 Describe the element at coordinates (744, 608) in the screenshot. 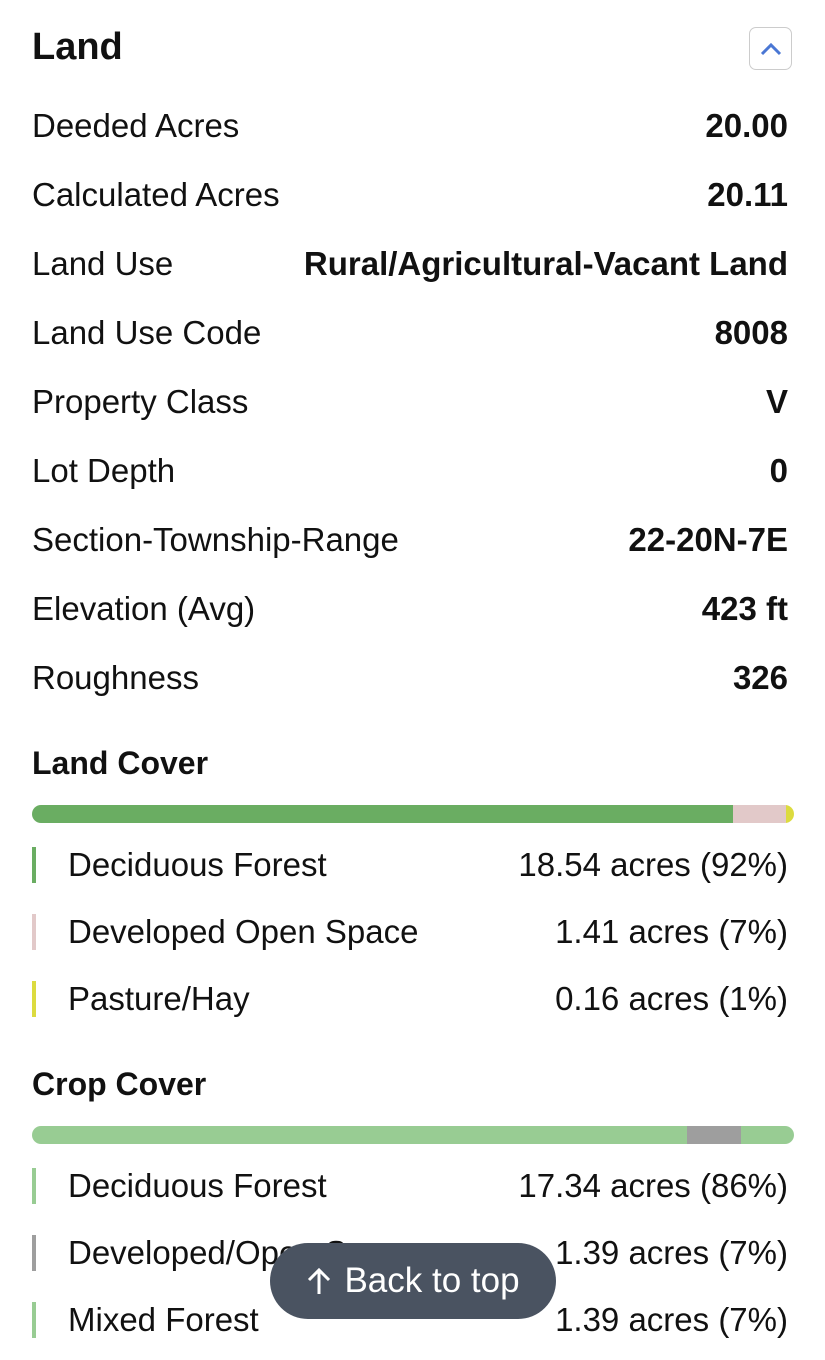

I see `field-value: 423 ft` at that location.